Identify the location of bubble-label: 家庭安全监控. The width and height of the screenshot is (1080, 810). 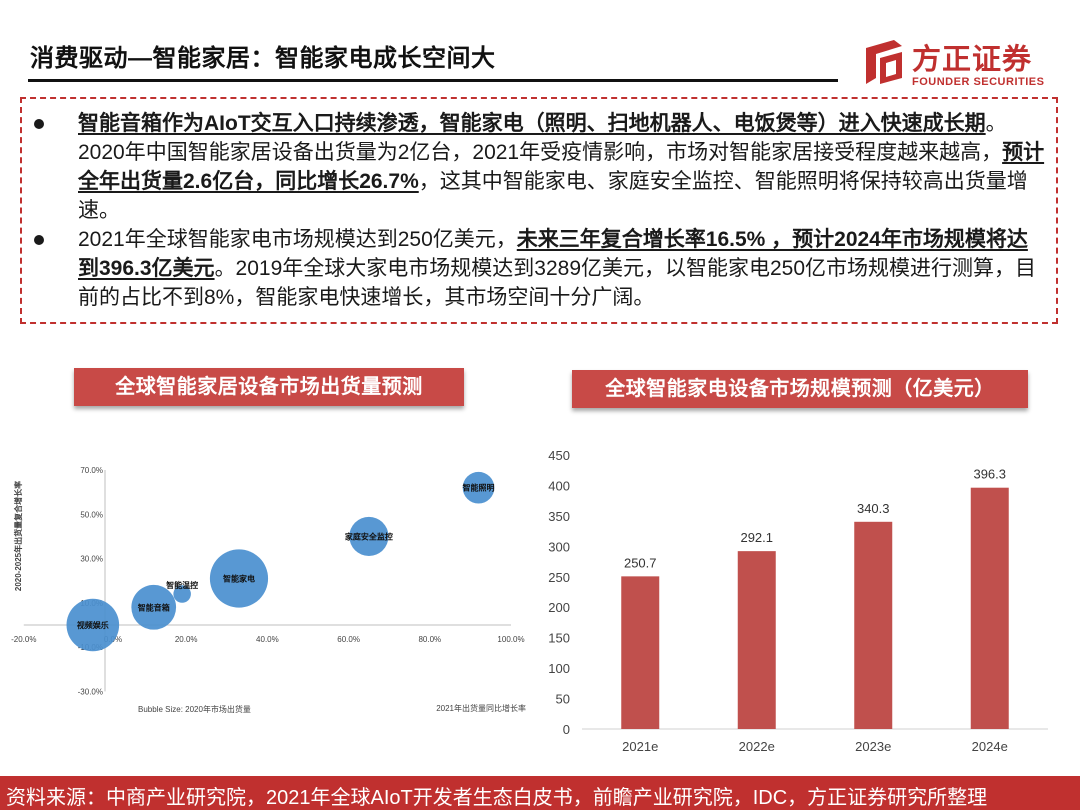
(369, 536).